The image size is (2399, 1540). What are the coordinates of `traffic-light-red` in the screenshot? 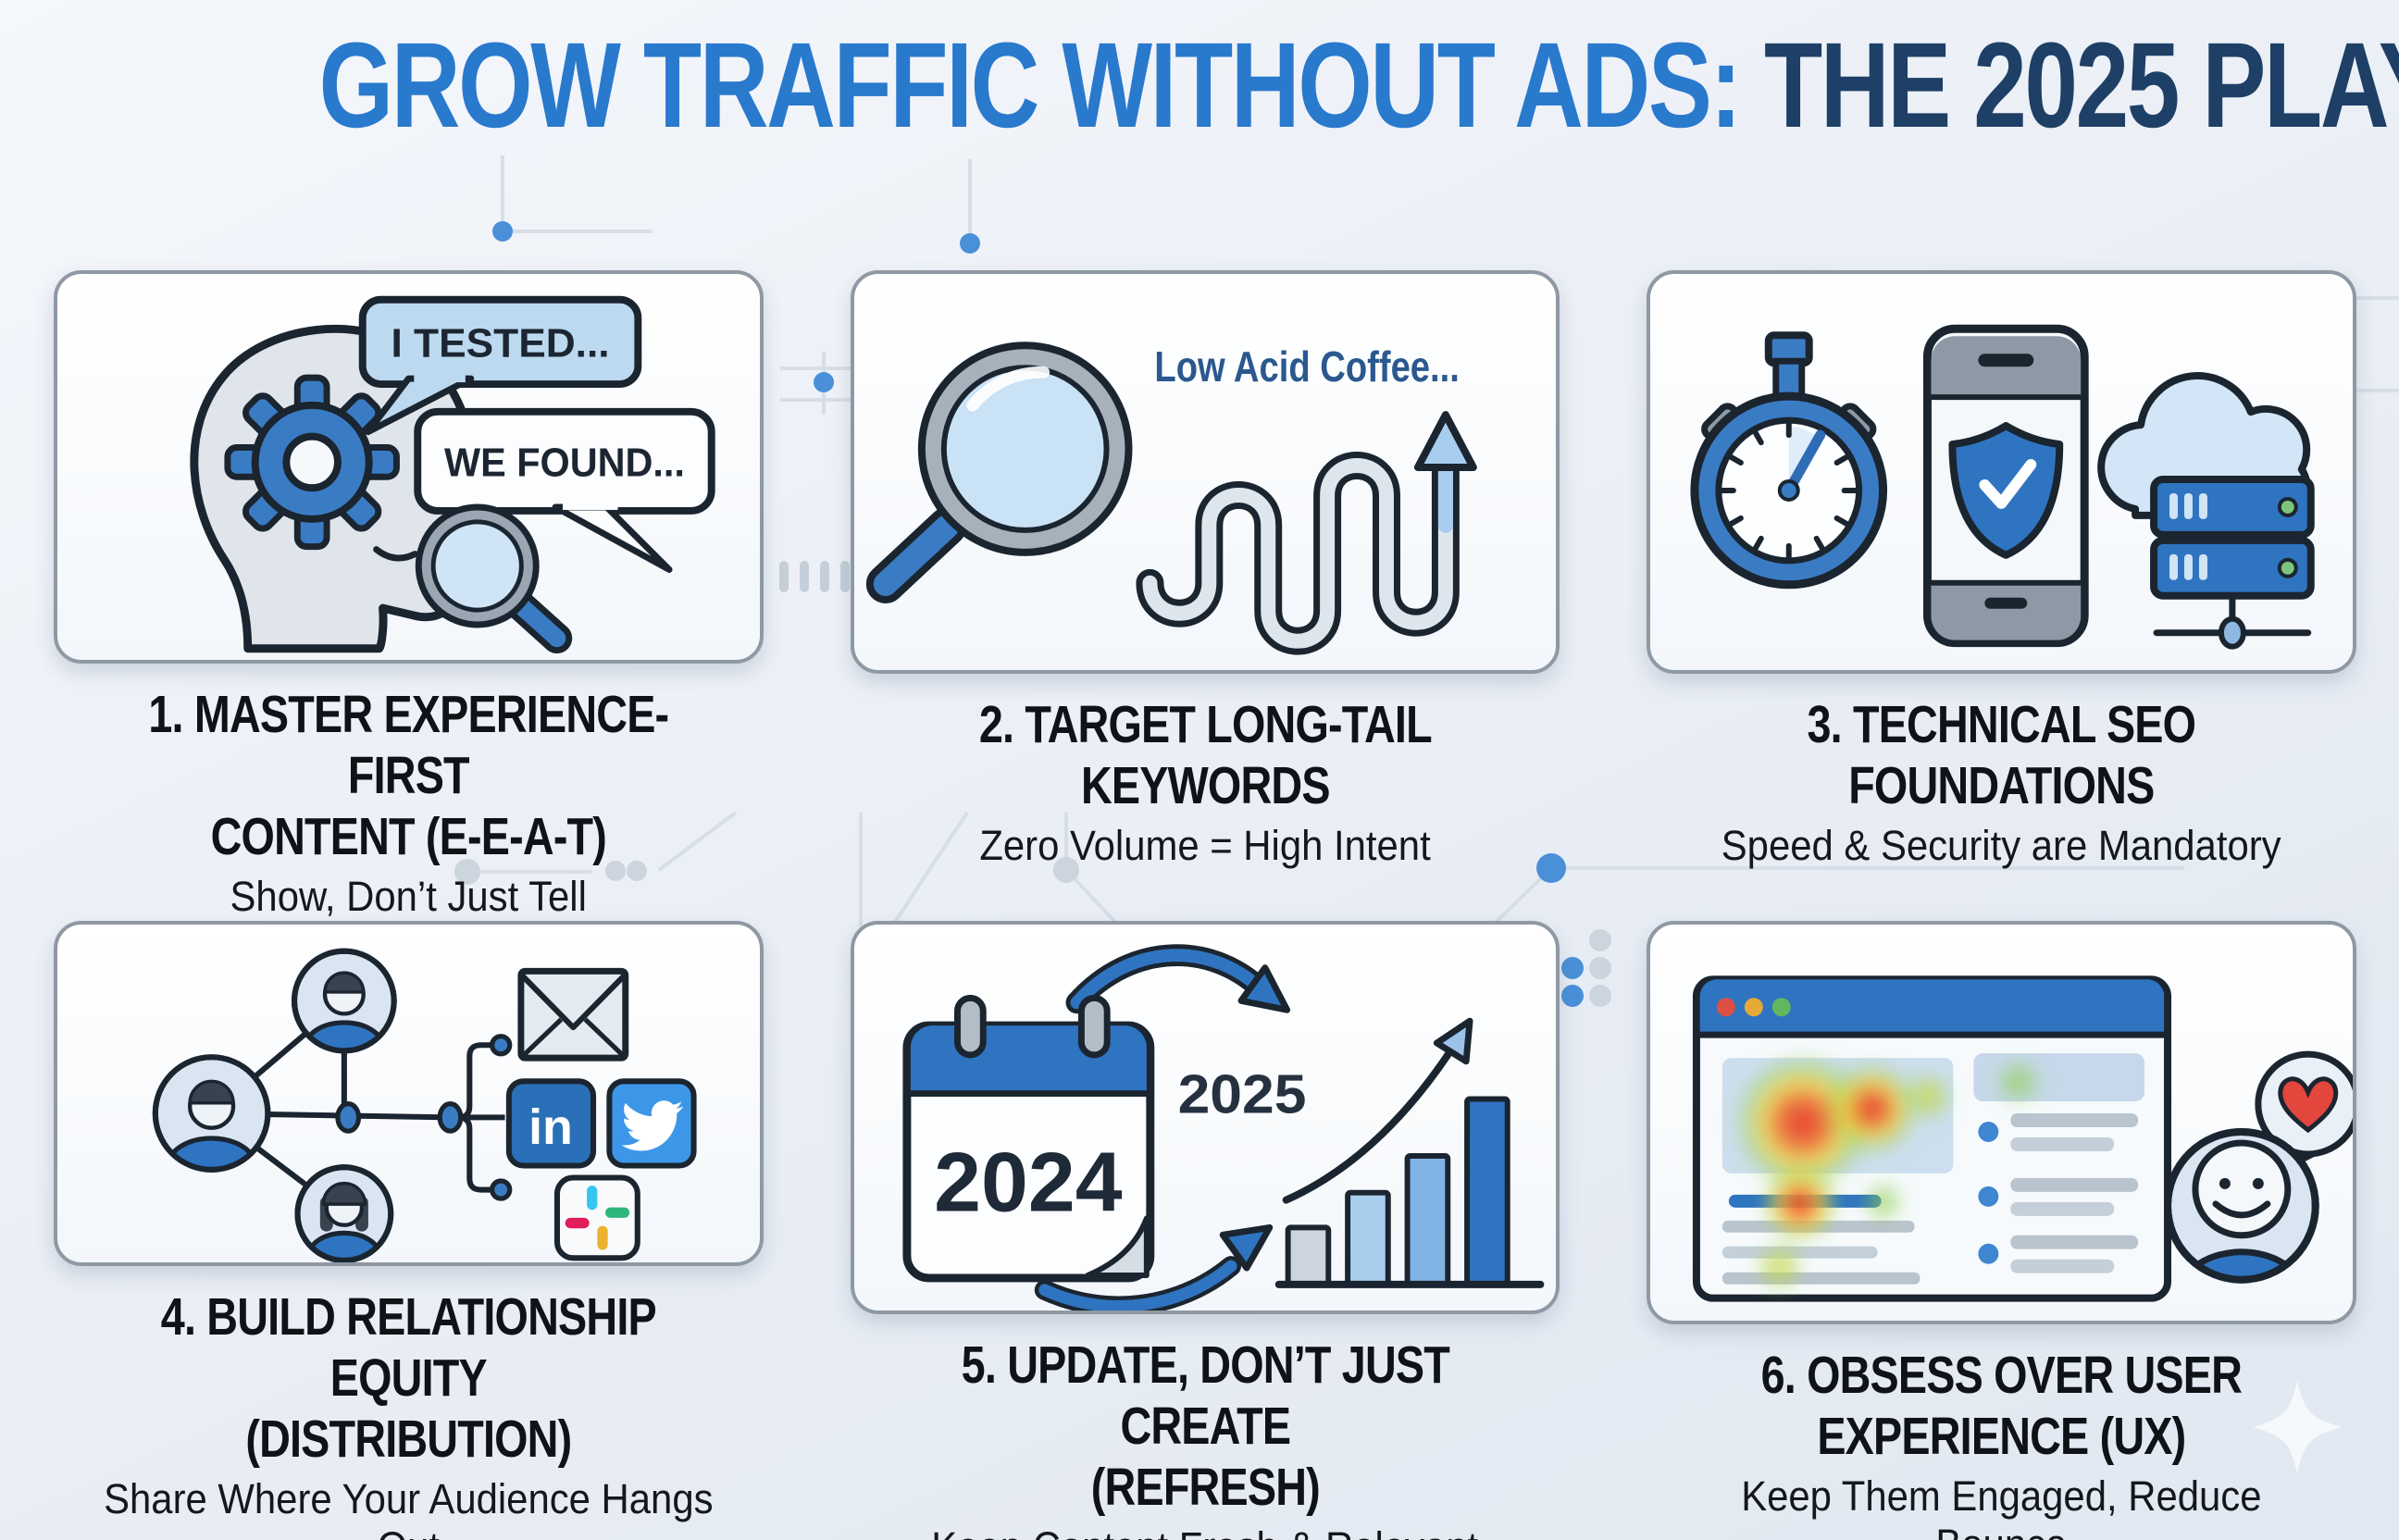 It's located at (1726, 1007).